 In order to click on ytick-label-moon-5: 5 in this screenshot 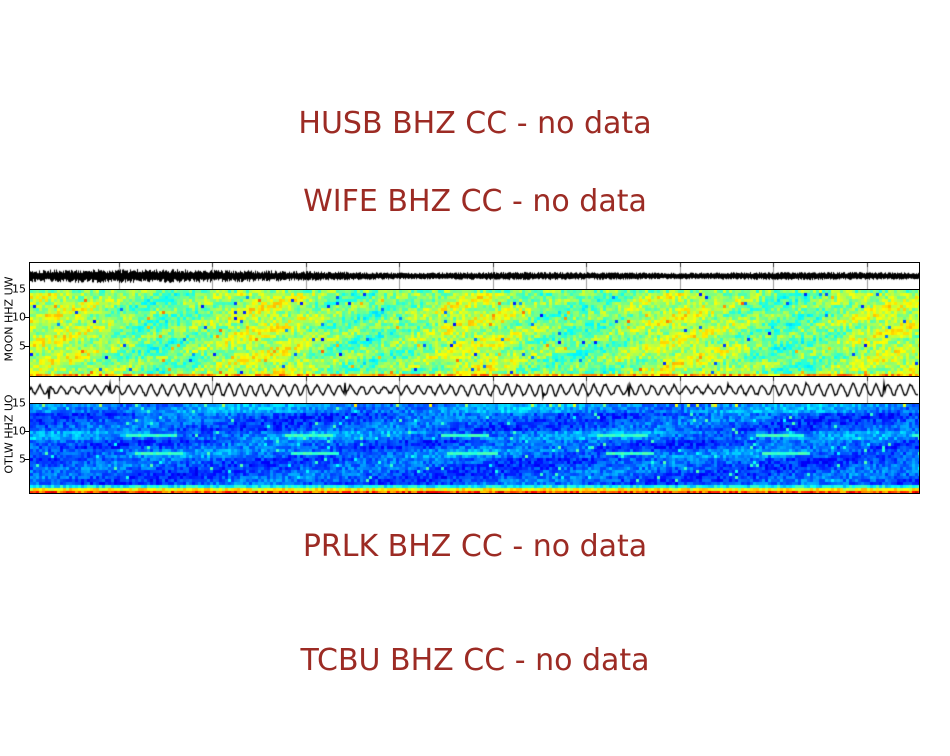, I will do `click(22, 346)`.